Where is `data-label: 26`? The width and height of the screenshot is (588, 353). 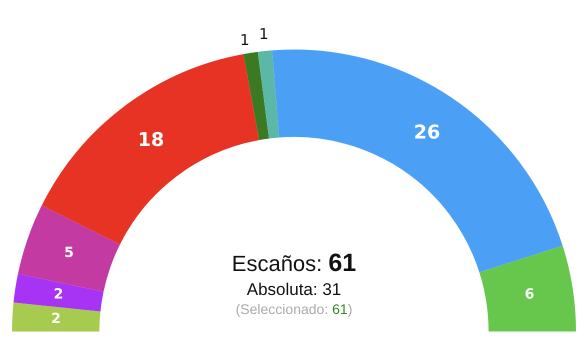
data-label: 26 is located at coordinates (427, 133).